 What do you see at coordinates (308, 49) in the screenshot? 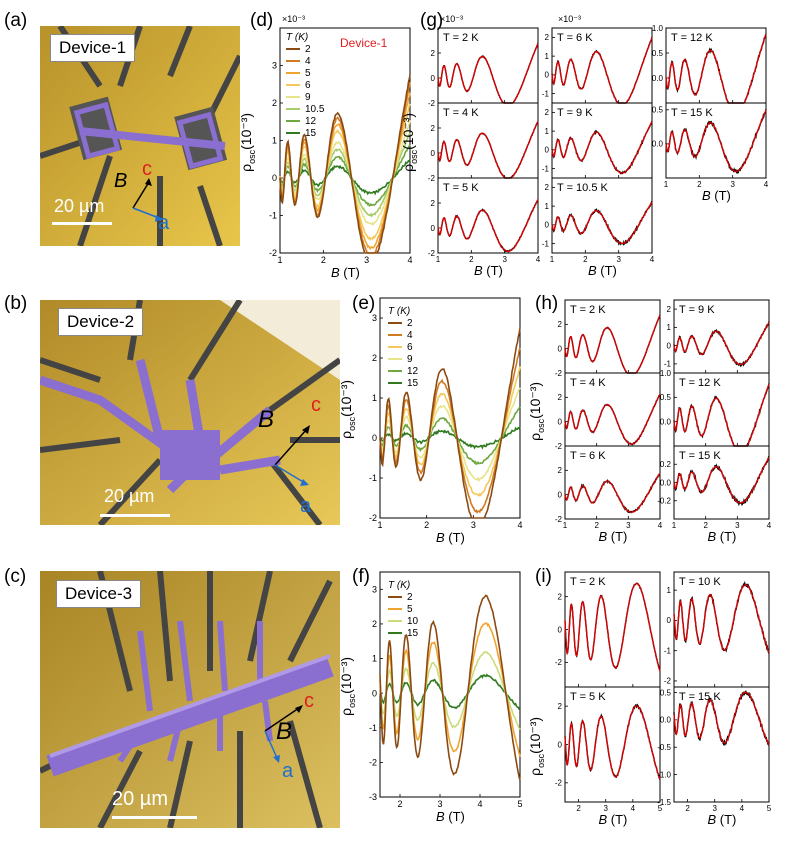
I see `legend-label: 2` at bounding box center [308, 49].